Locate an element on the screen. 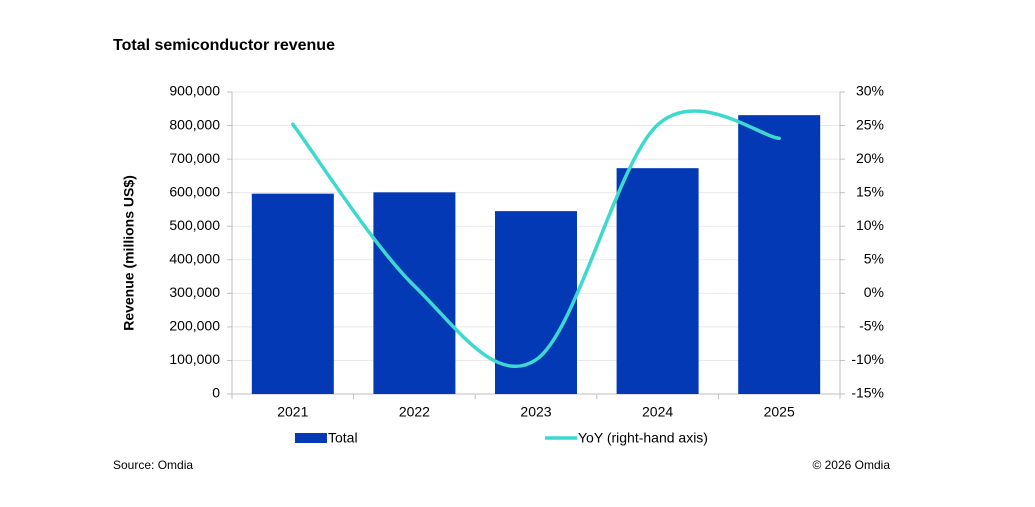  y2-tick-label: 20% is located at coordinates (870, 158).